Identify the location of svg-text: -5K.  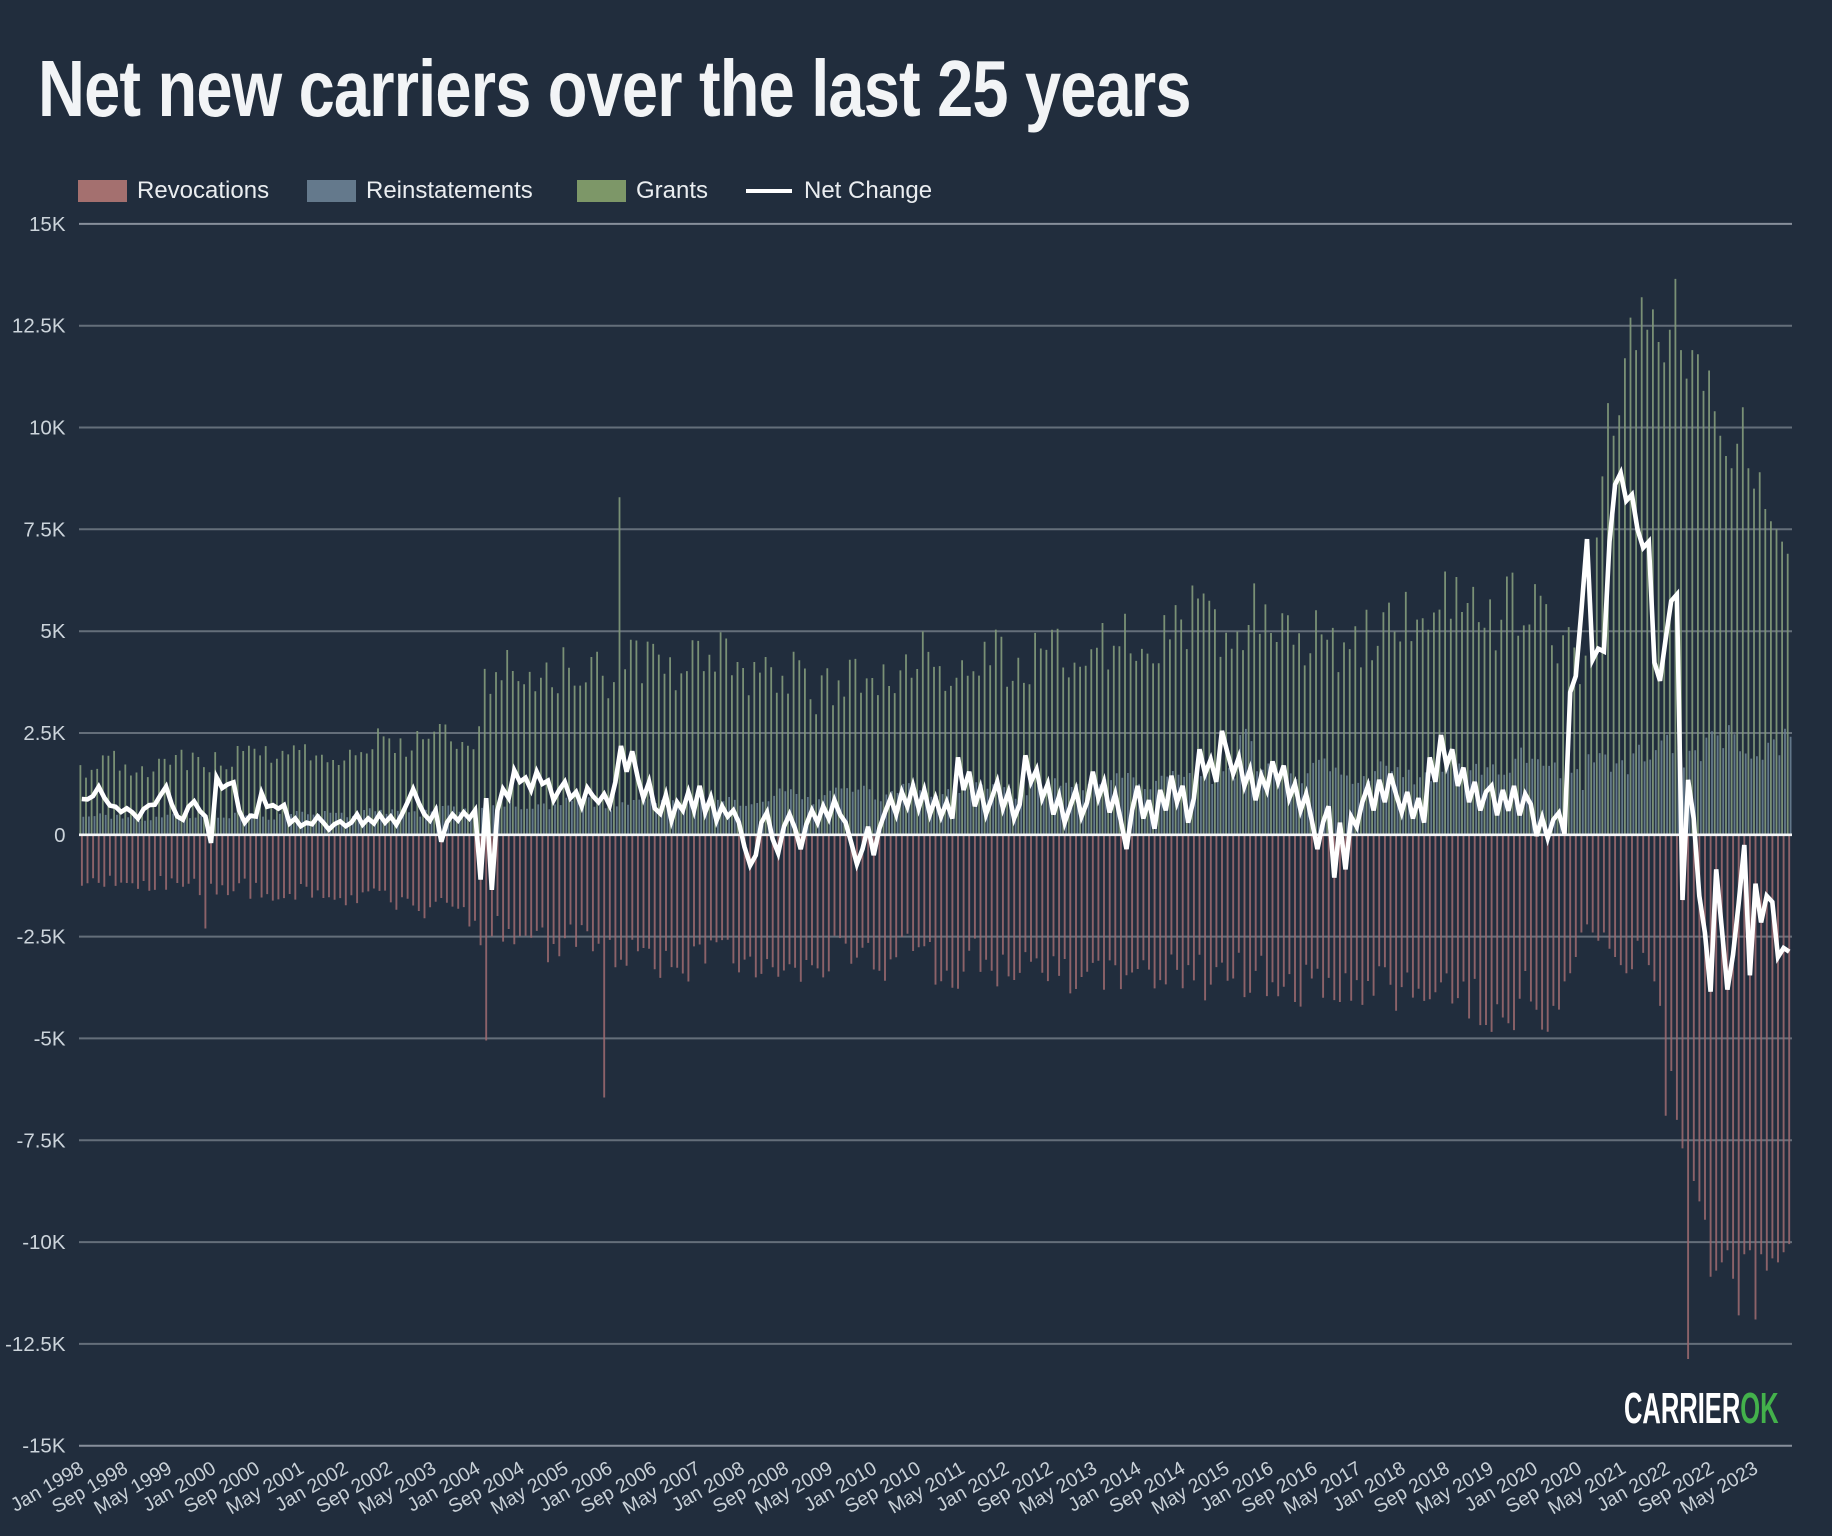
(50, 1038).